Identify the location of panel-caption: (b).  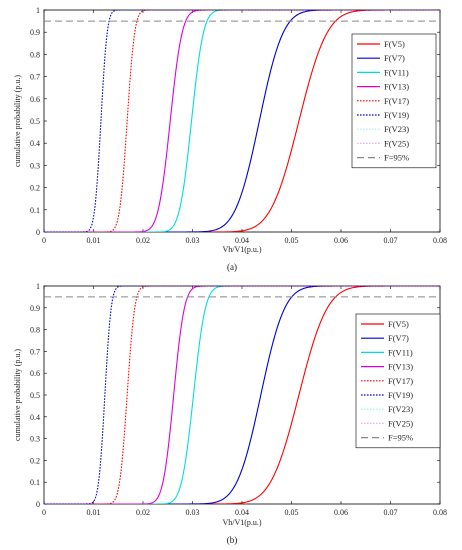
(232, 540).